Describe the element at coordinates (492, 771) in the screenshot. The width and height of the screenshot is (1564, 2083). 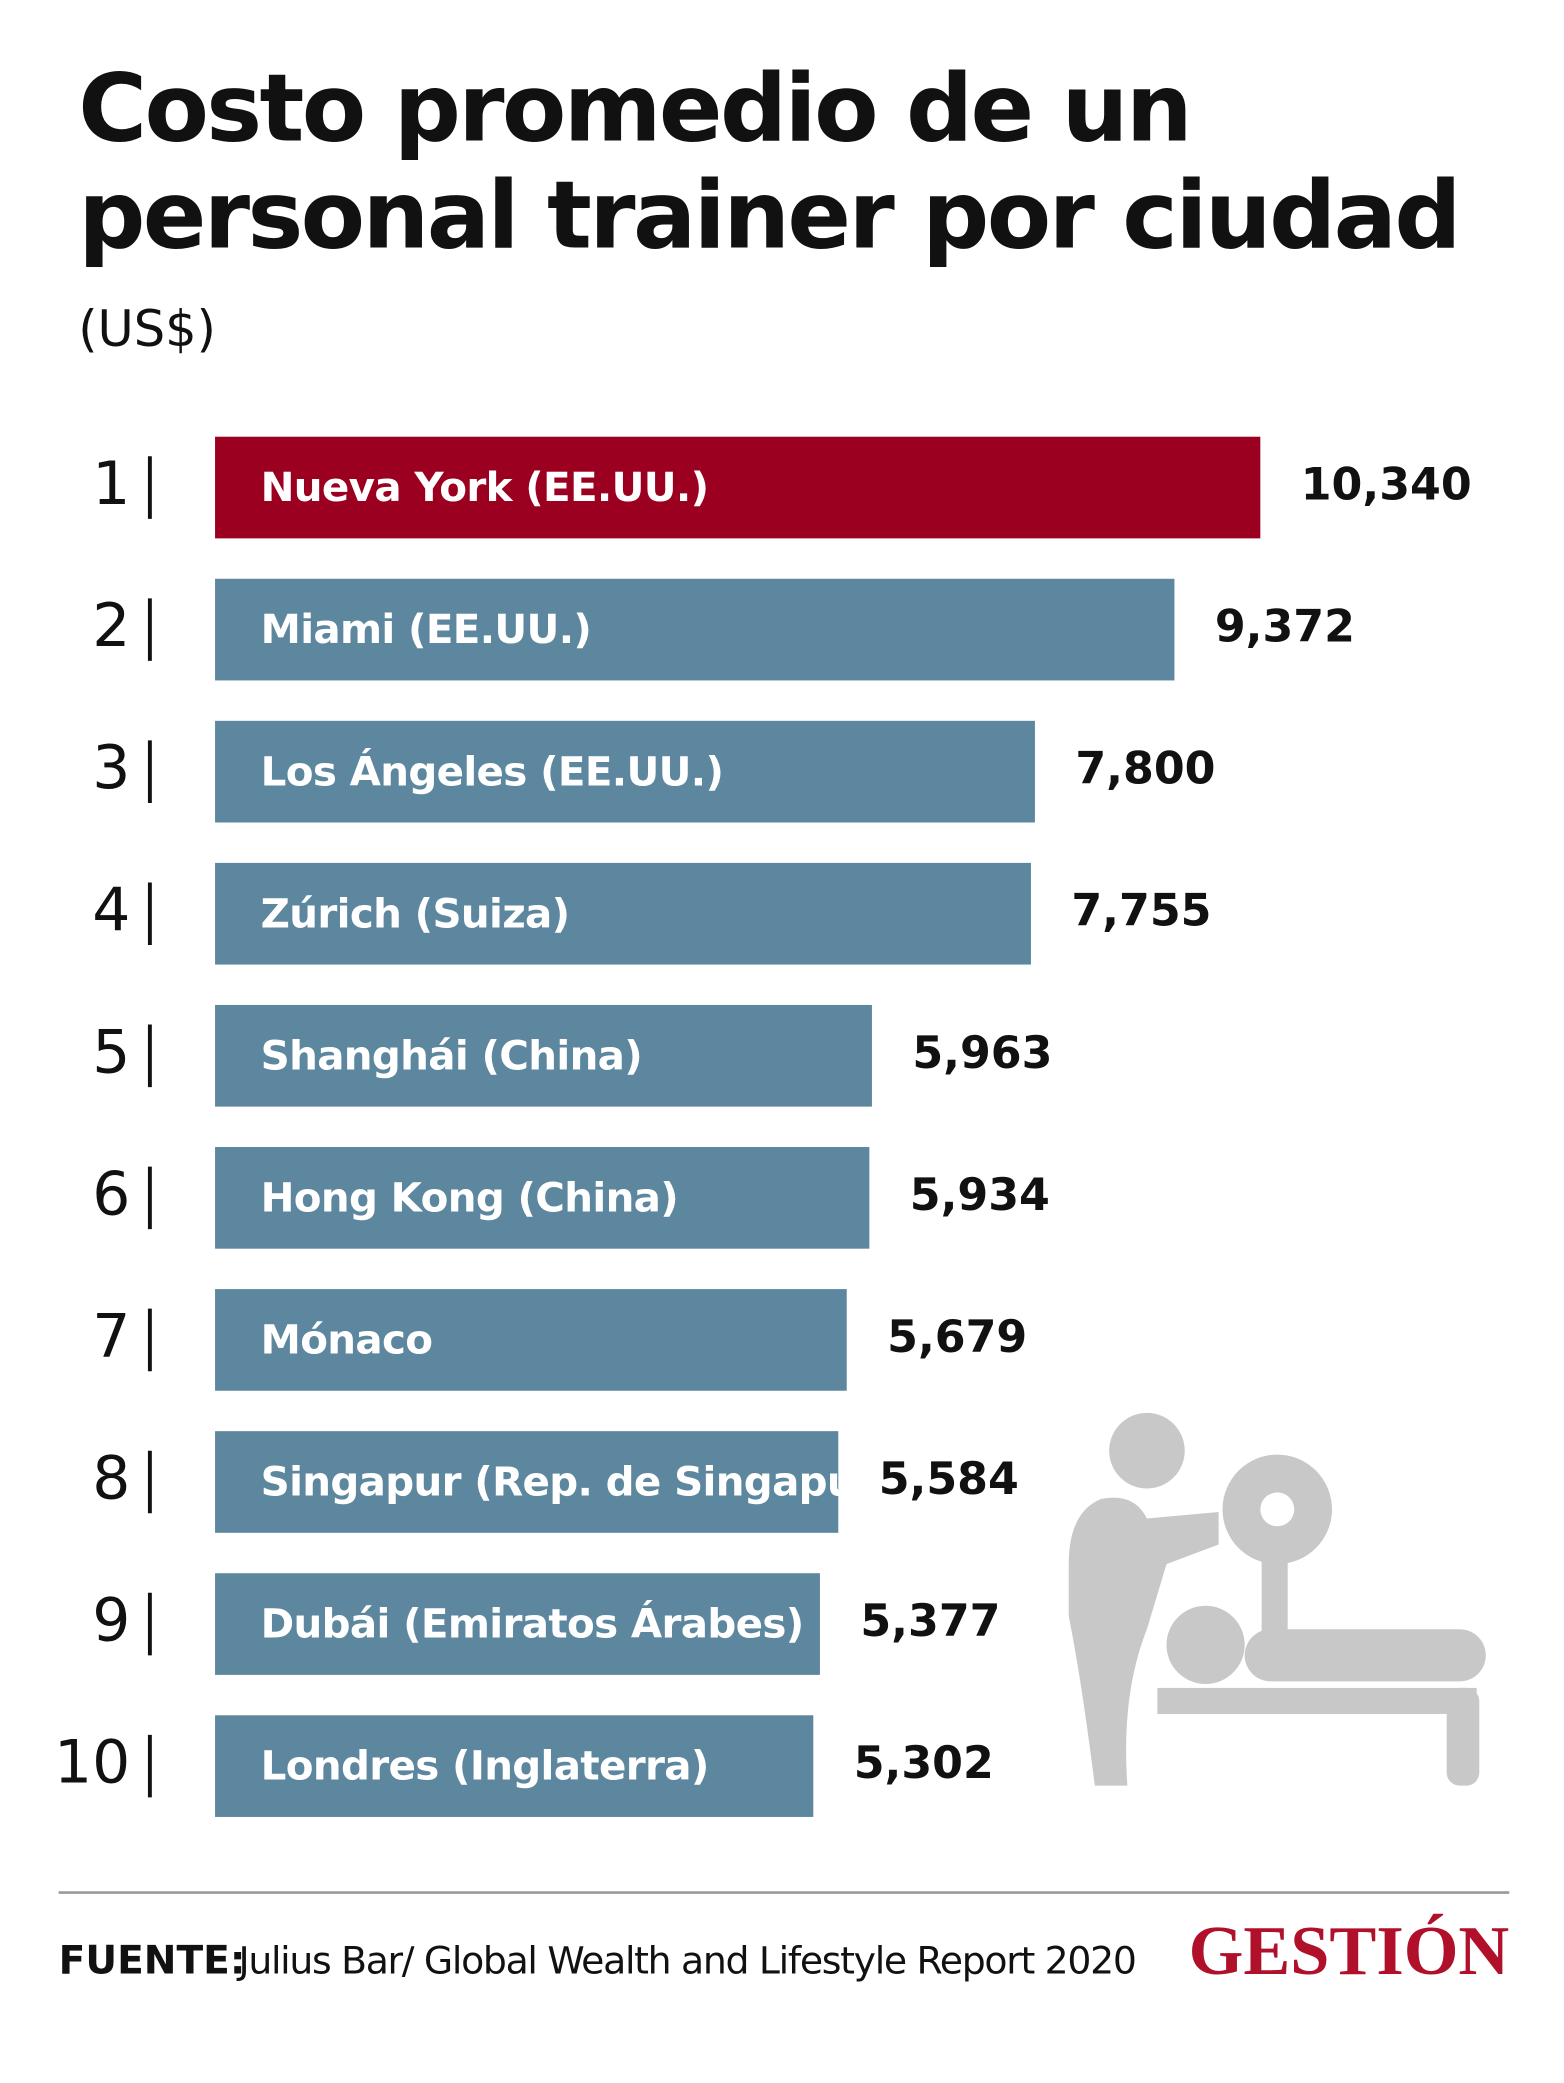
I see `category-label: Los Ángeles (EE.UU.)` at that location.